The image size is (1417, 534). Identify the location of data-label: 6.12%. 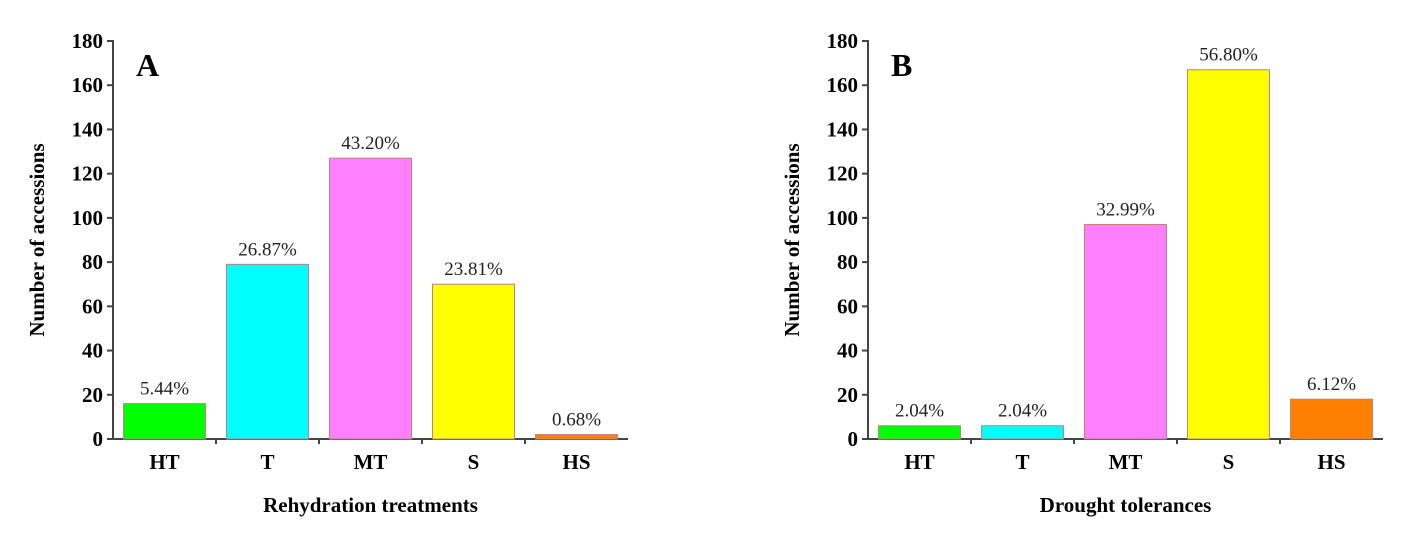
(1331, 384).